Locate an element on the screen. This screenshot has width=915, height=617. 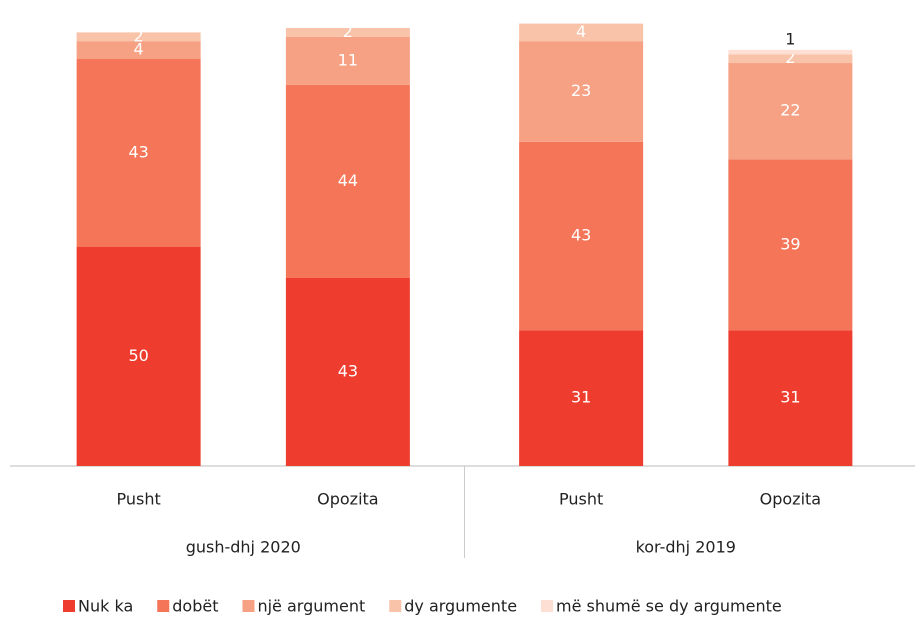
group-label: kor-dhj 2019 is located at coordinates (686, 547).